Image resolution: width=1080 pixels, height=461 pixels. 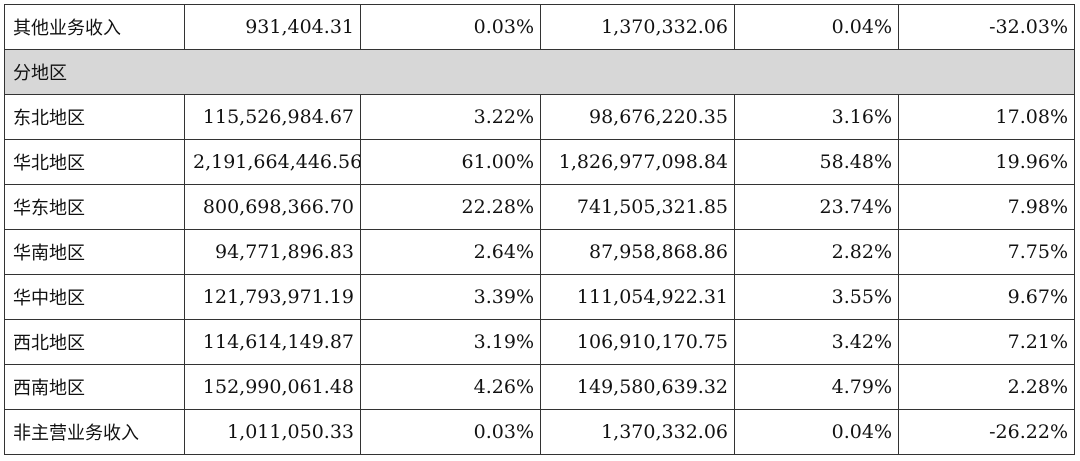 What do you see at coordinates (637, 252) in the screenshot?
I see `prior-amount-cell: 87,958,868.86` at bounding box center [637, 252].